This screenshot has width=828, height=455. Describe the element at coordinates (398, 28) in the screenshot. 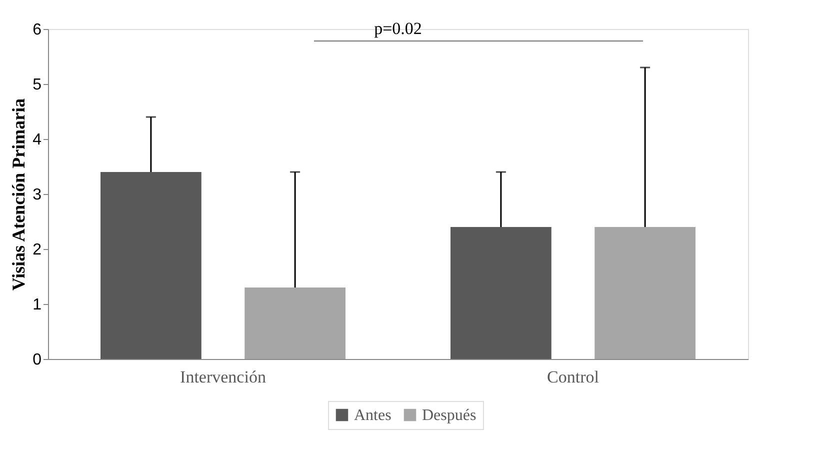

I see `annotation: p=0.02` at that location.